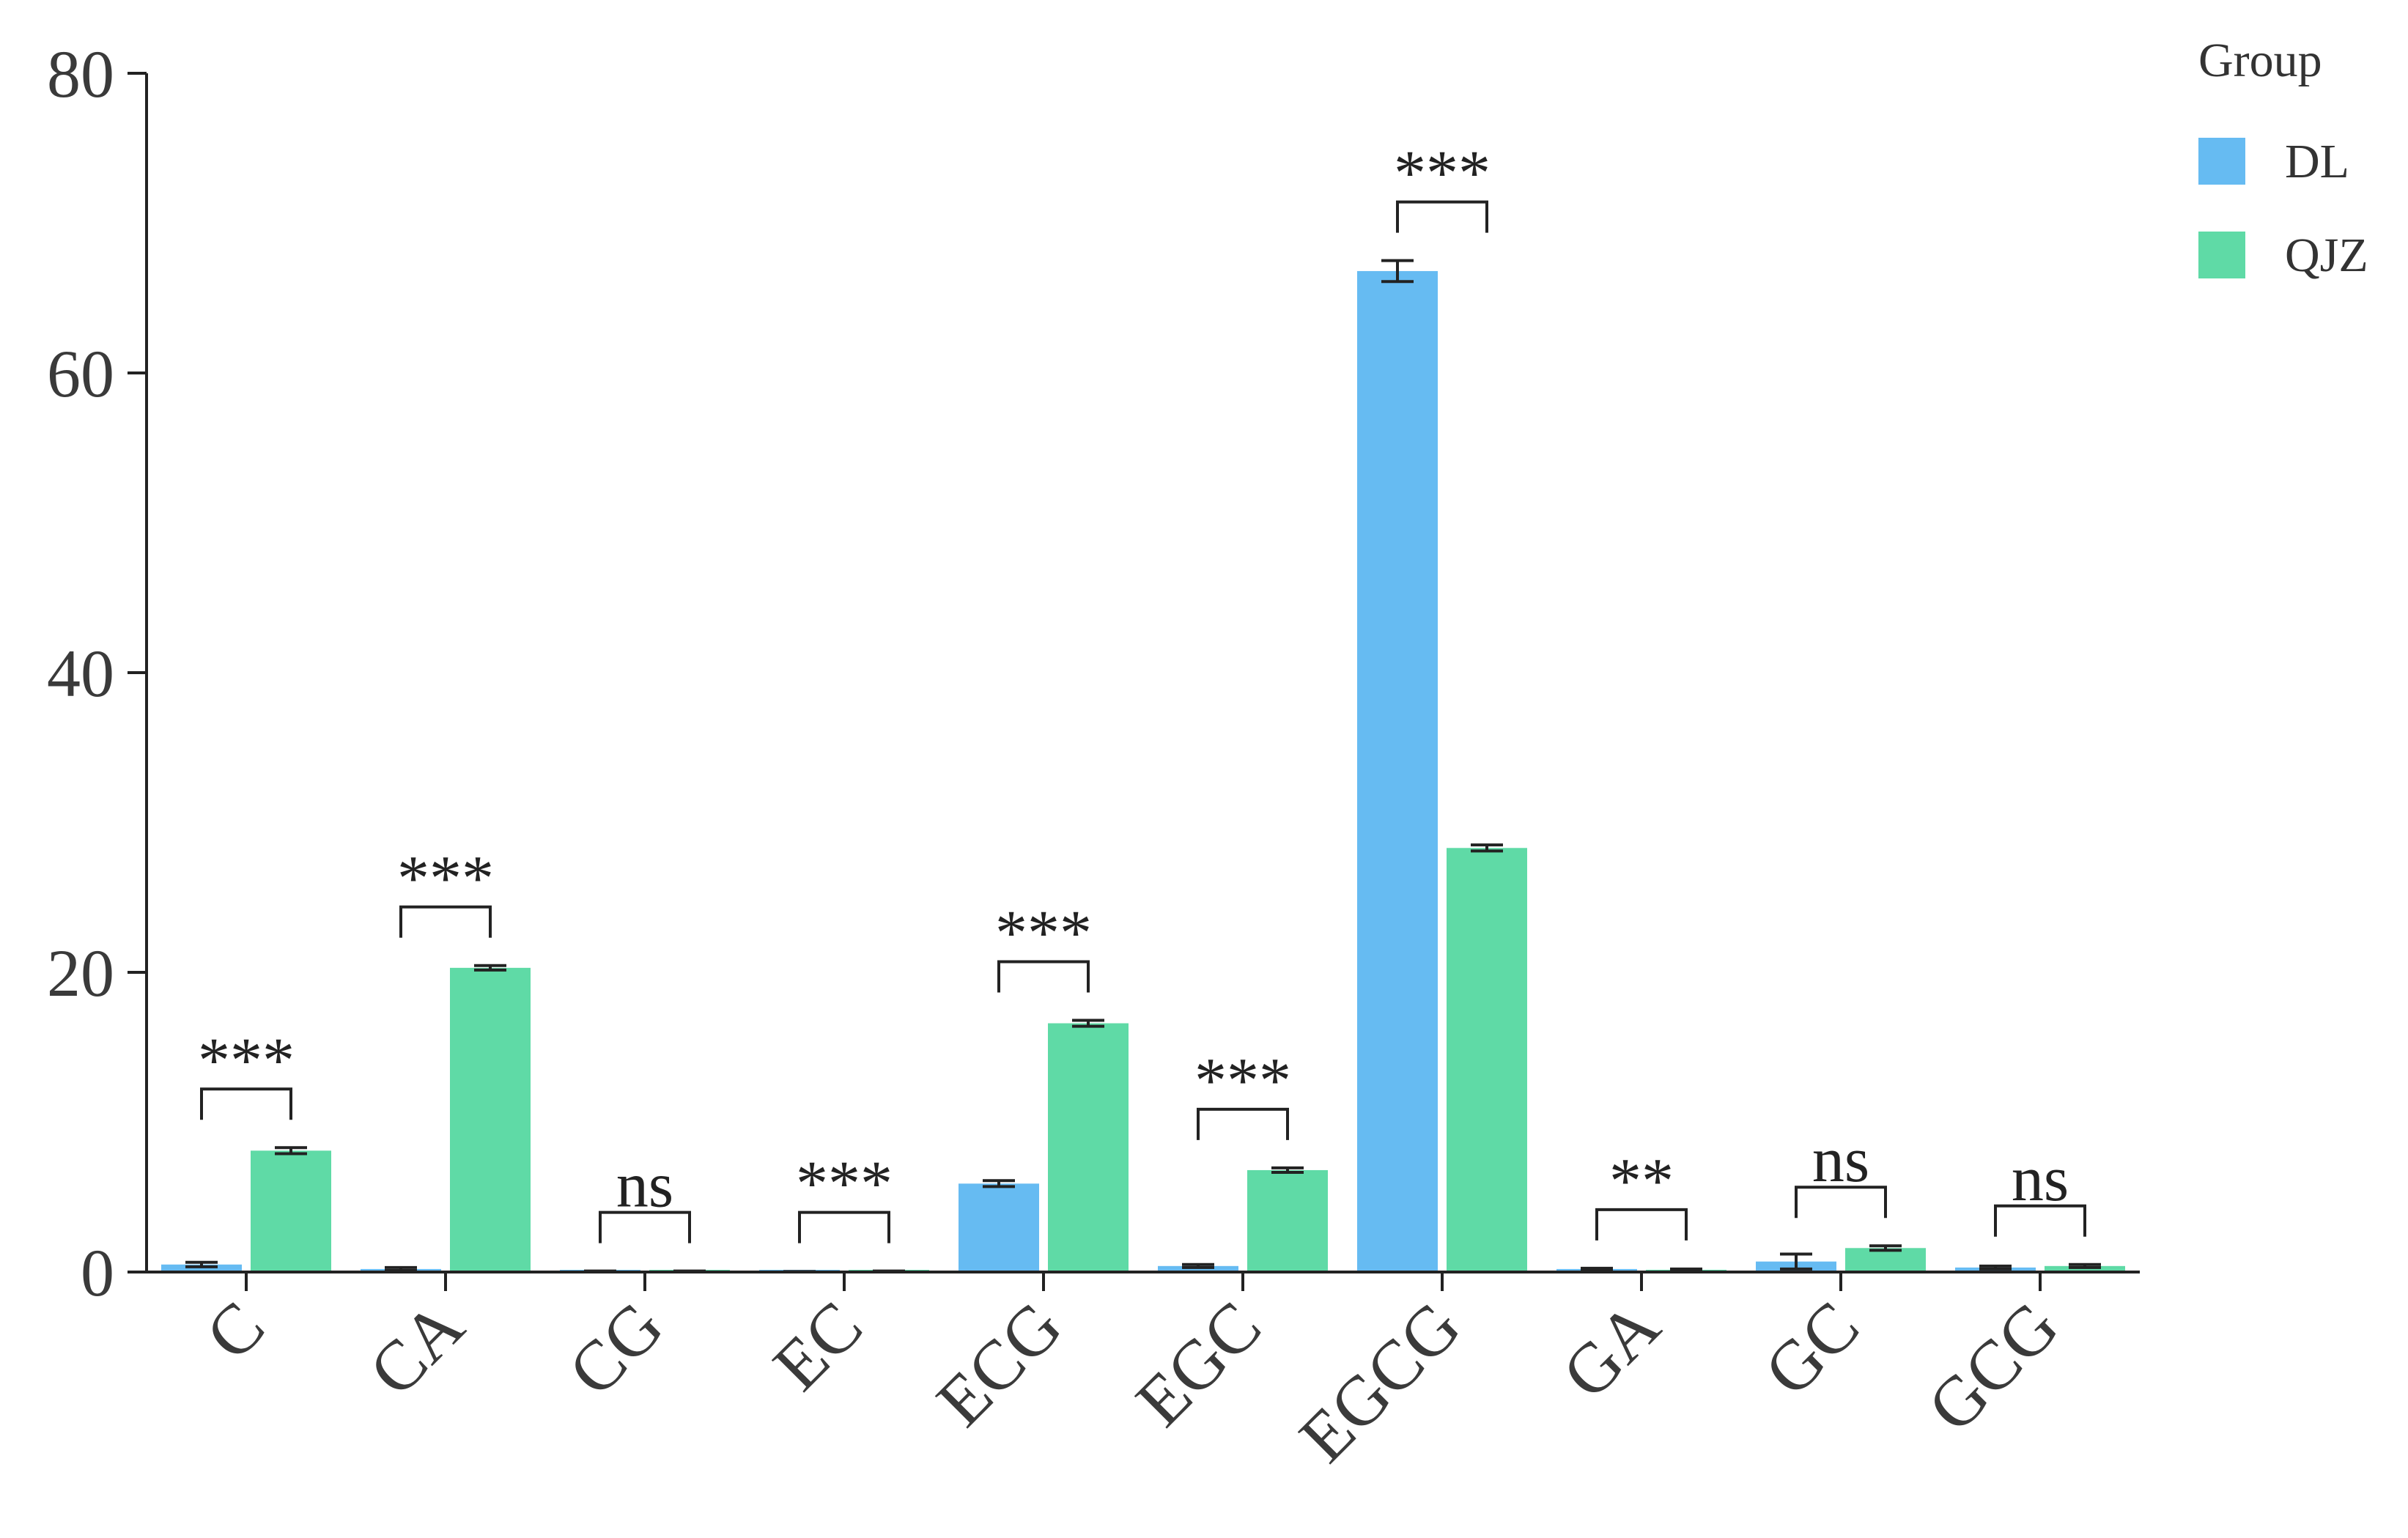 The height and width of the screenshot is (1538, 2408). I want to click on x-tick-label: EGC, so click(1197, 1364).